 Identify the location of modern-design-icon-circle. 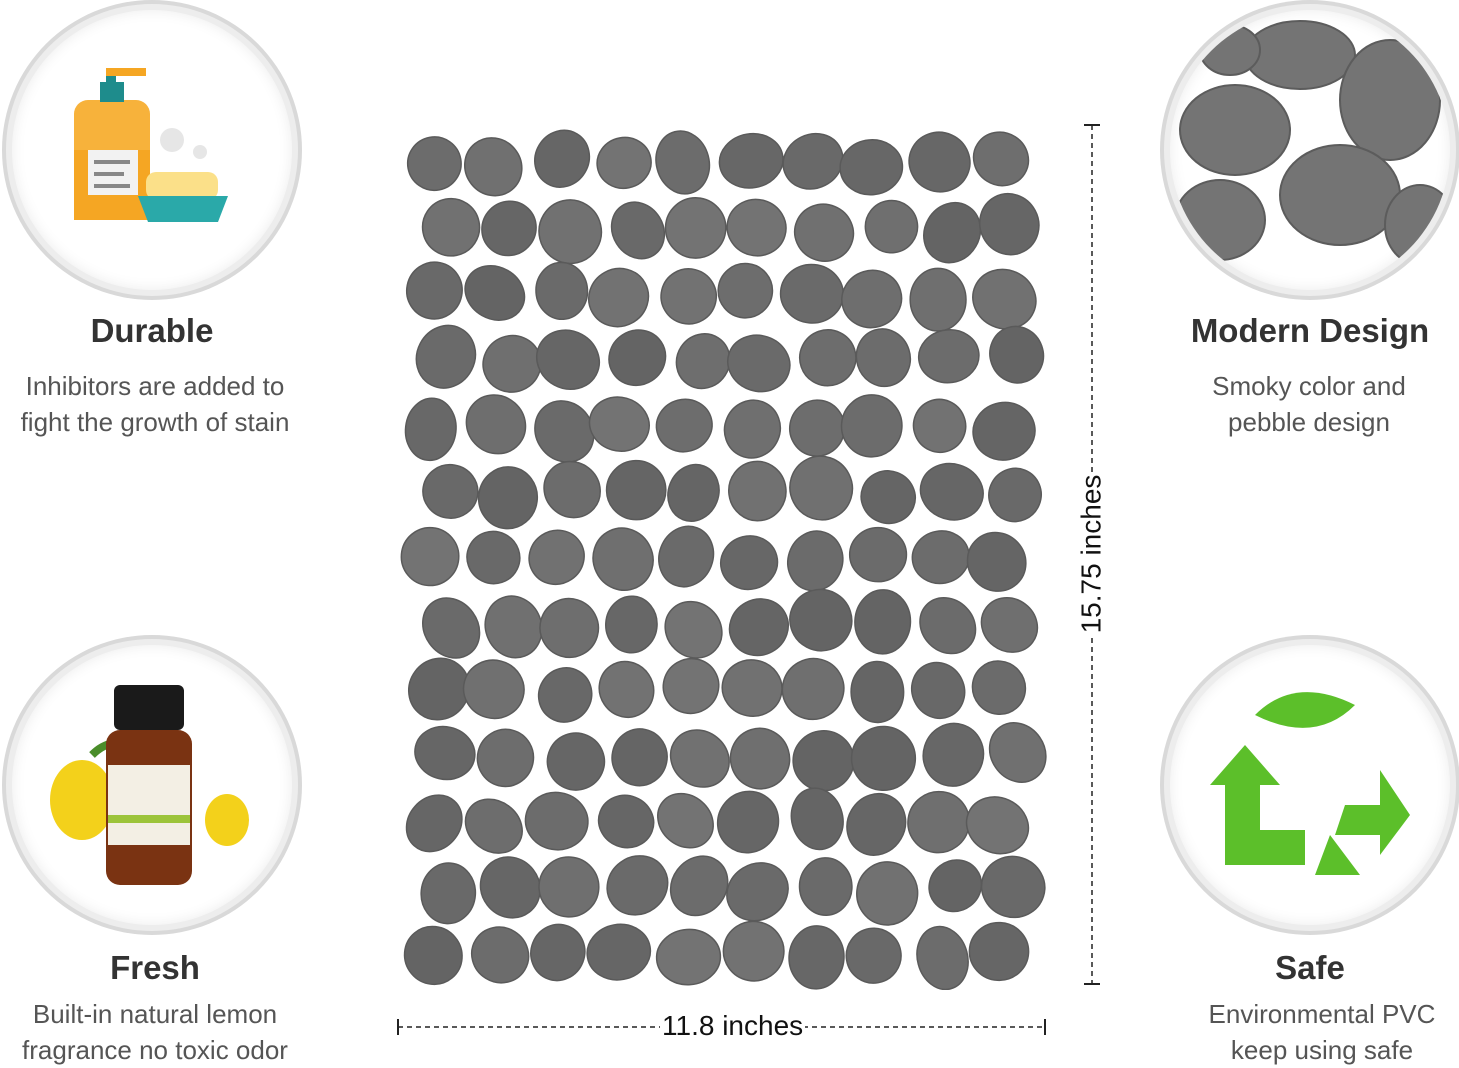
(1310, 150).